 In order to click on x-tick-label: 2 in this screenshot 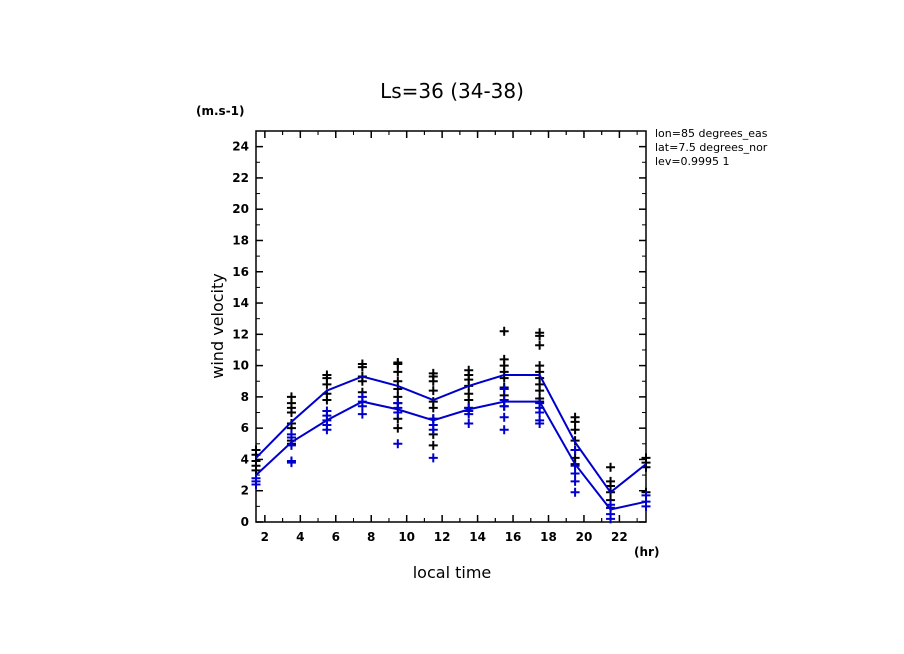, I will do `click(265, 537)`.